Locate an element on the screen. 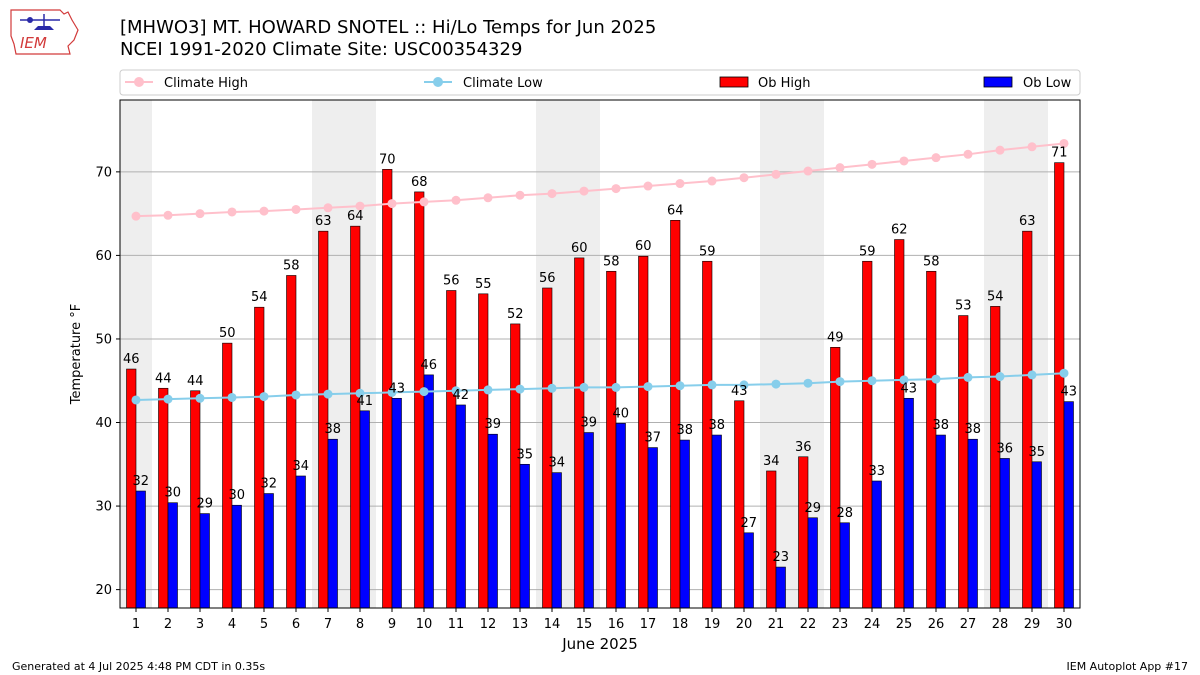 This screenshot has width=1200, height=675. ob-high-label: 62 is located at coordinates (899, 230).